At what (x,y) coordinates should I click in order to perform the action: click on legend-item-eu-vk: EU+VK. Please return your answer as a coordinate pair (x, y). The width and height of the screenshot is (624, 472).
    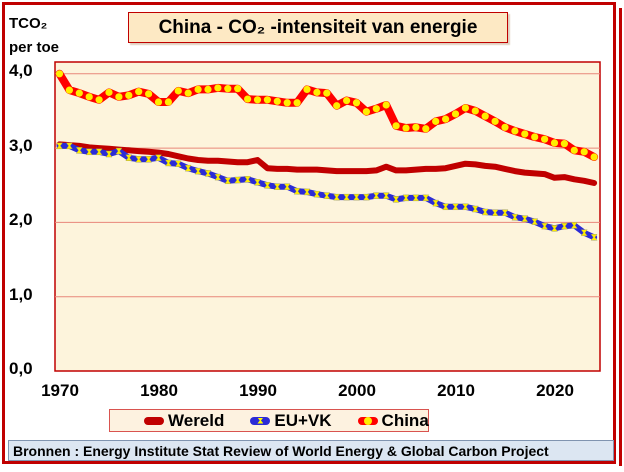
    Looking at the image, I should click on (291, 420).